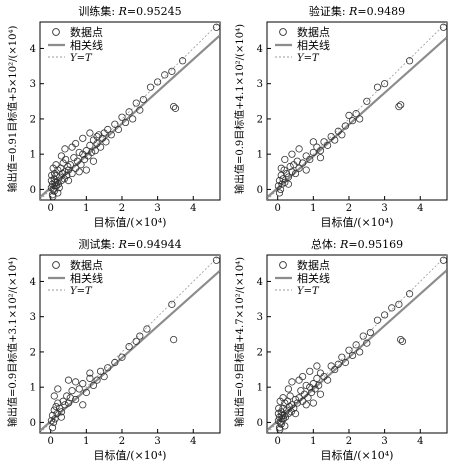 This screenshot has height=469, width=455. What do you see at coordinates (12, 109) in the screenshot?
I see `y-axis-label: 输出值=0.91目标值+5×10²/(×10⁴)` at bounding box center [12, 109].